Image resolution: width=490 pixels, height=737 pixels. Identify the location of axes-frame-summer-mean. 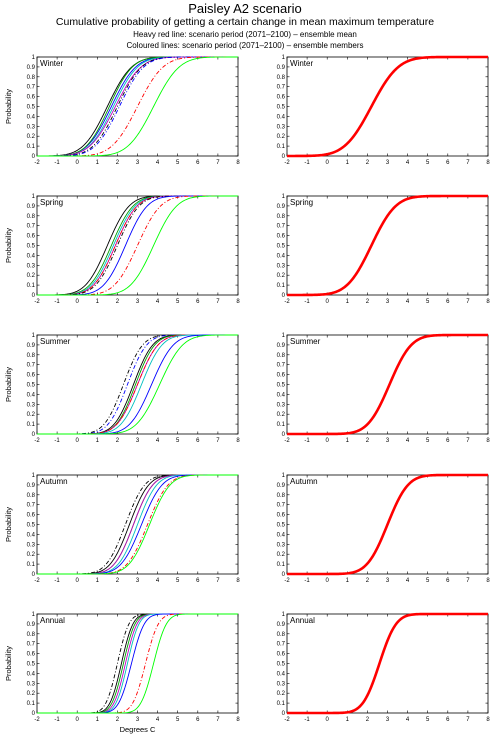
(387, 384).